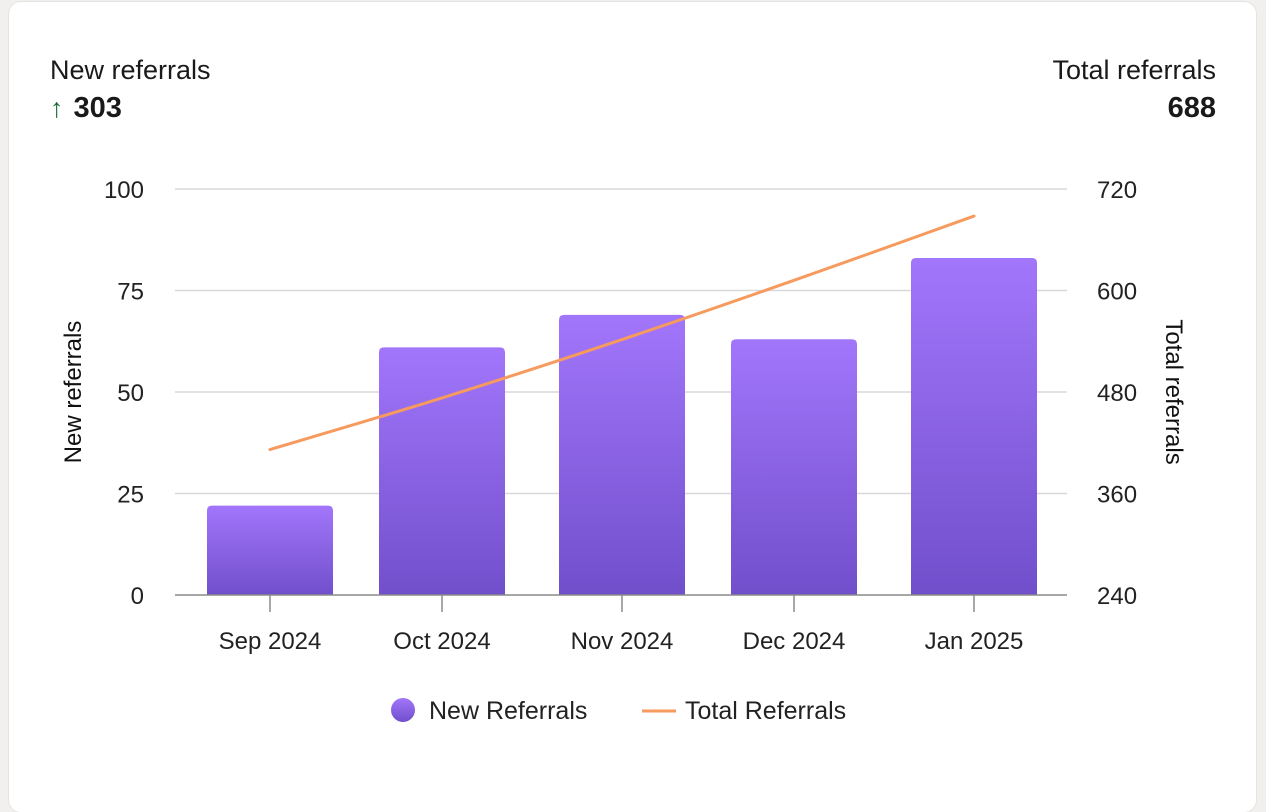 The width and height of the screenshot is (1266, 812). What do you see at coordinates (1173, 391) in the screenshot?
I see `y-axis-title-right: Total referrals` at bounding box center [1173, 391].